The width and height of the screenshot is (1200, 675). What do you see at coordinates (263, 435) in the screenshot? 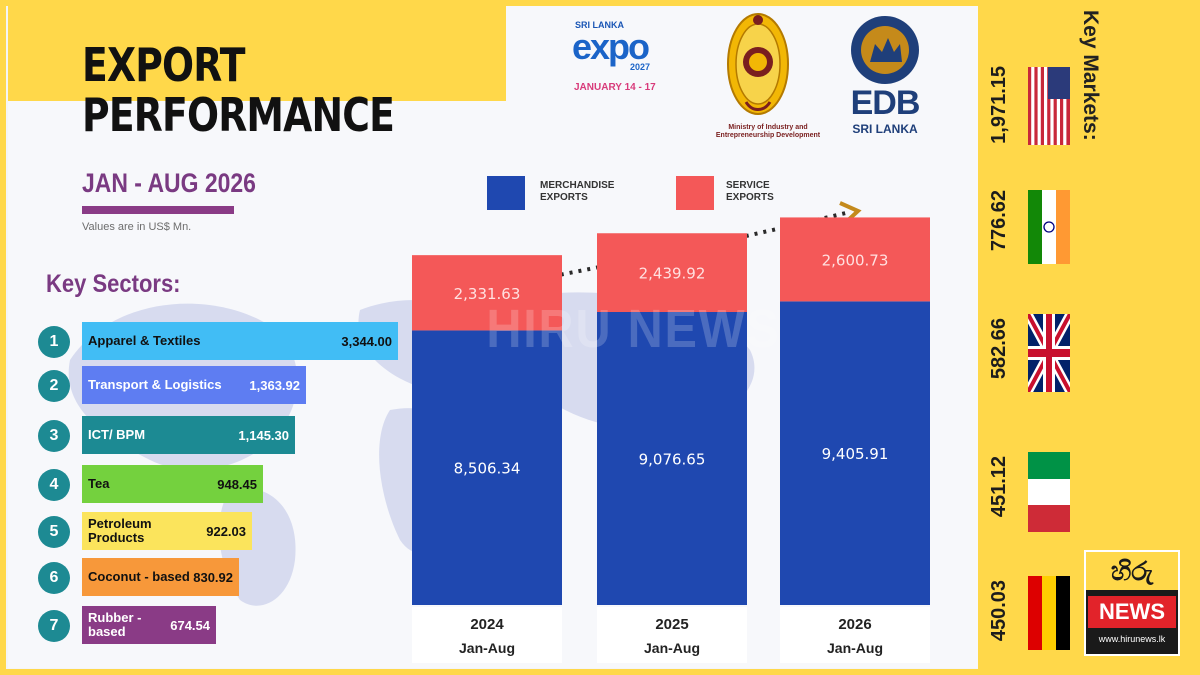
I see `sector-value: 1,145.30` at bounding box center [263, 435].